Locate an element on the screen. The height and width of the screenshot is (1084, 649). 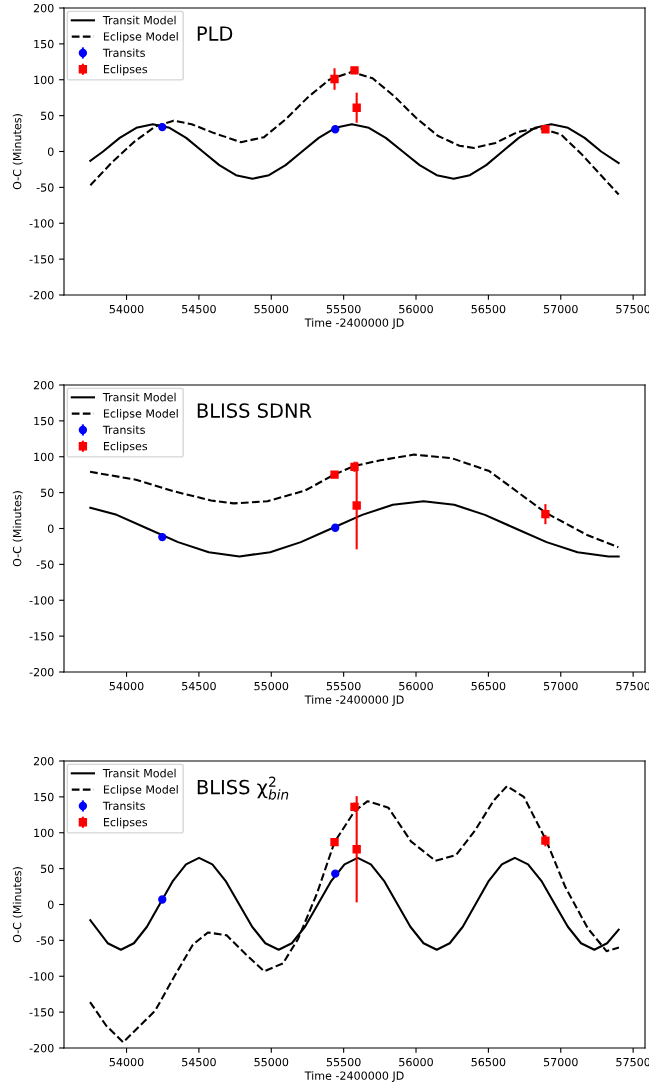
annotation: PLD is located at coordinates (215, 33).